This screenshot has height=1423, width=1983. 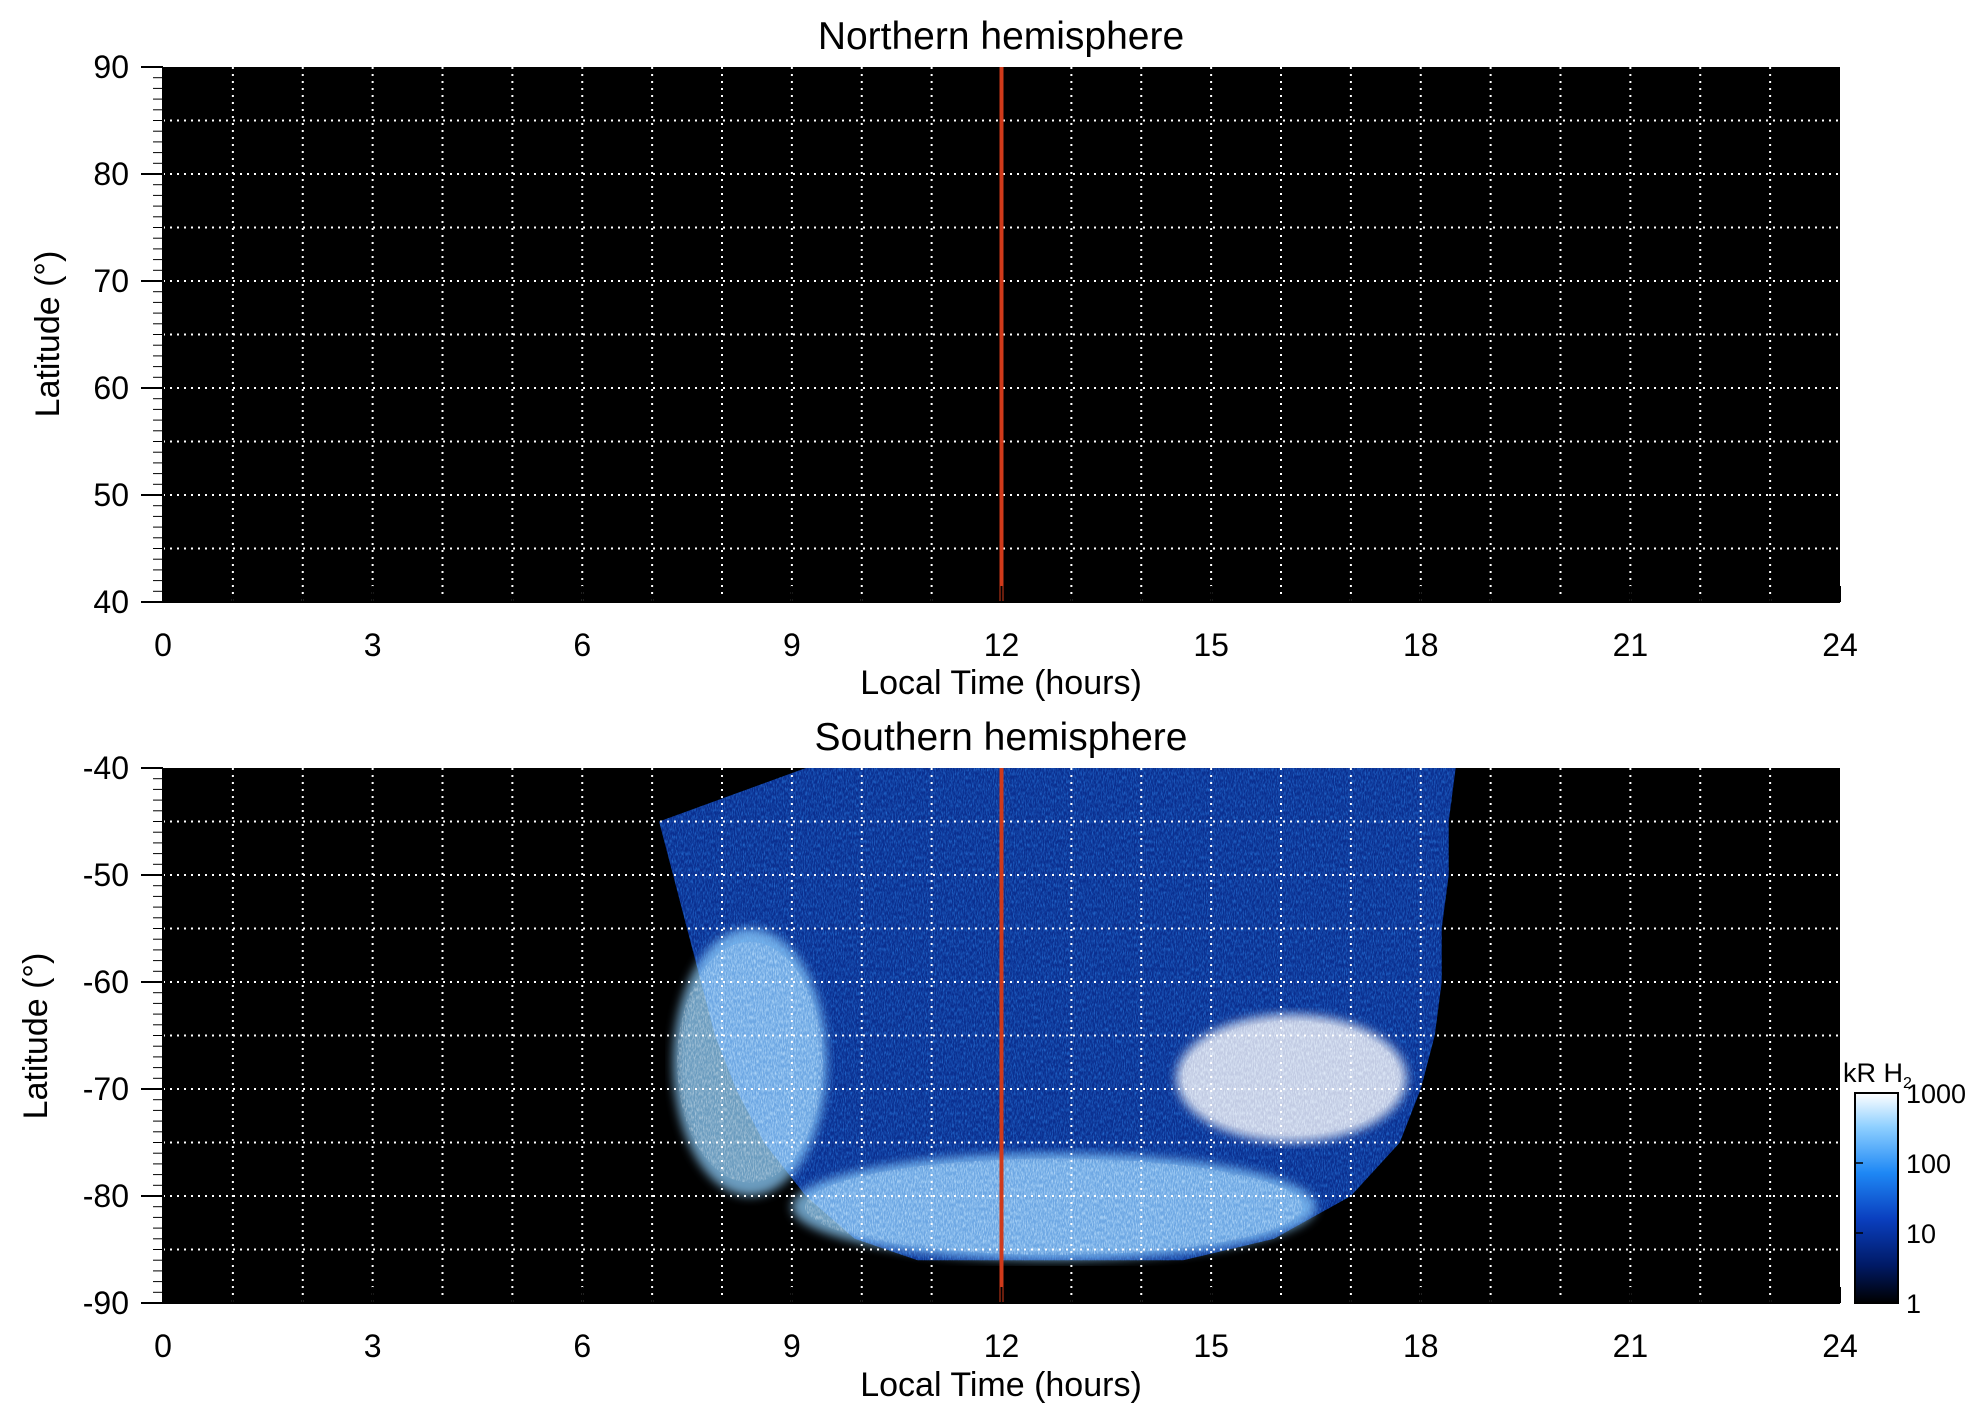 What do you see at coordinates (106, 768) in the screenshot?
I see `y-tick-label: -40` at bounding box center [106, 768].